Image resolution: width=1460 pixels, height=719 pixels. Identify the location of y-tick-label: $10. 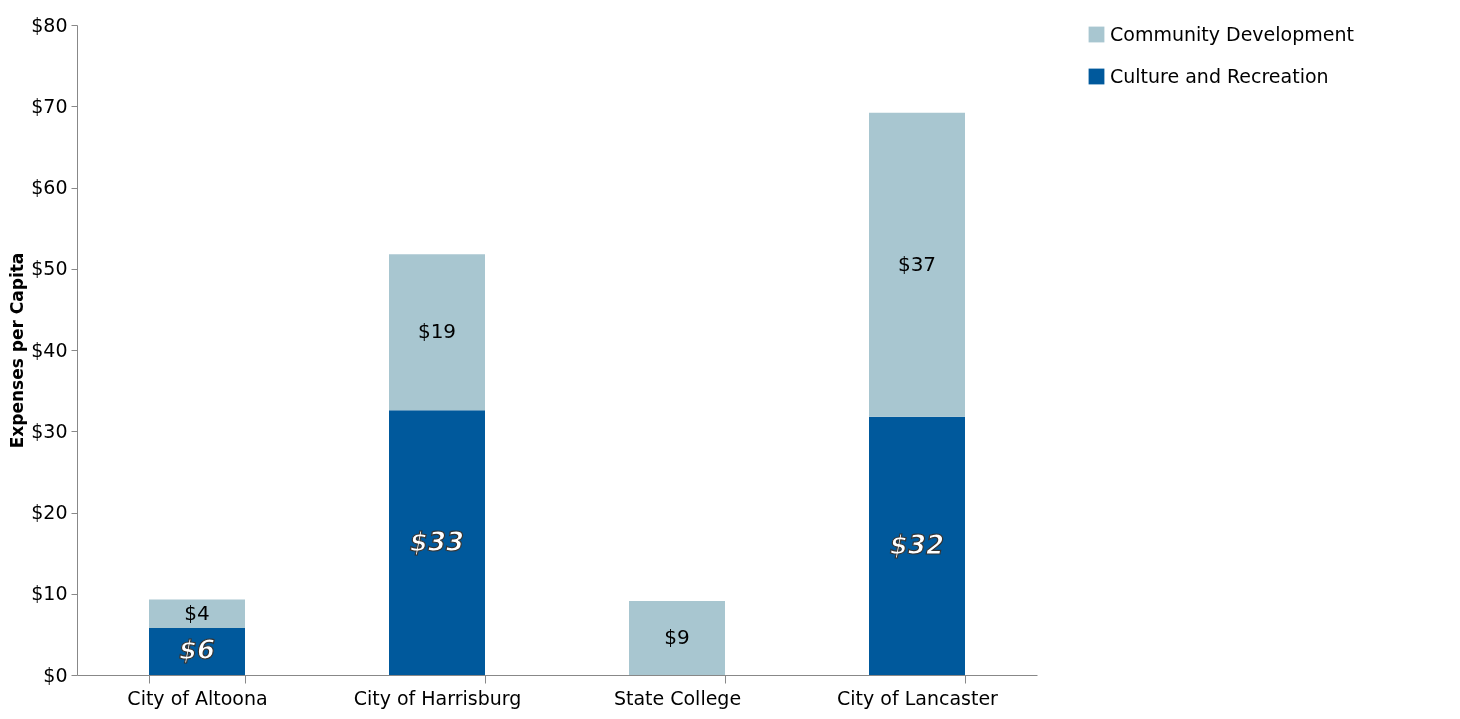
(49, 593).